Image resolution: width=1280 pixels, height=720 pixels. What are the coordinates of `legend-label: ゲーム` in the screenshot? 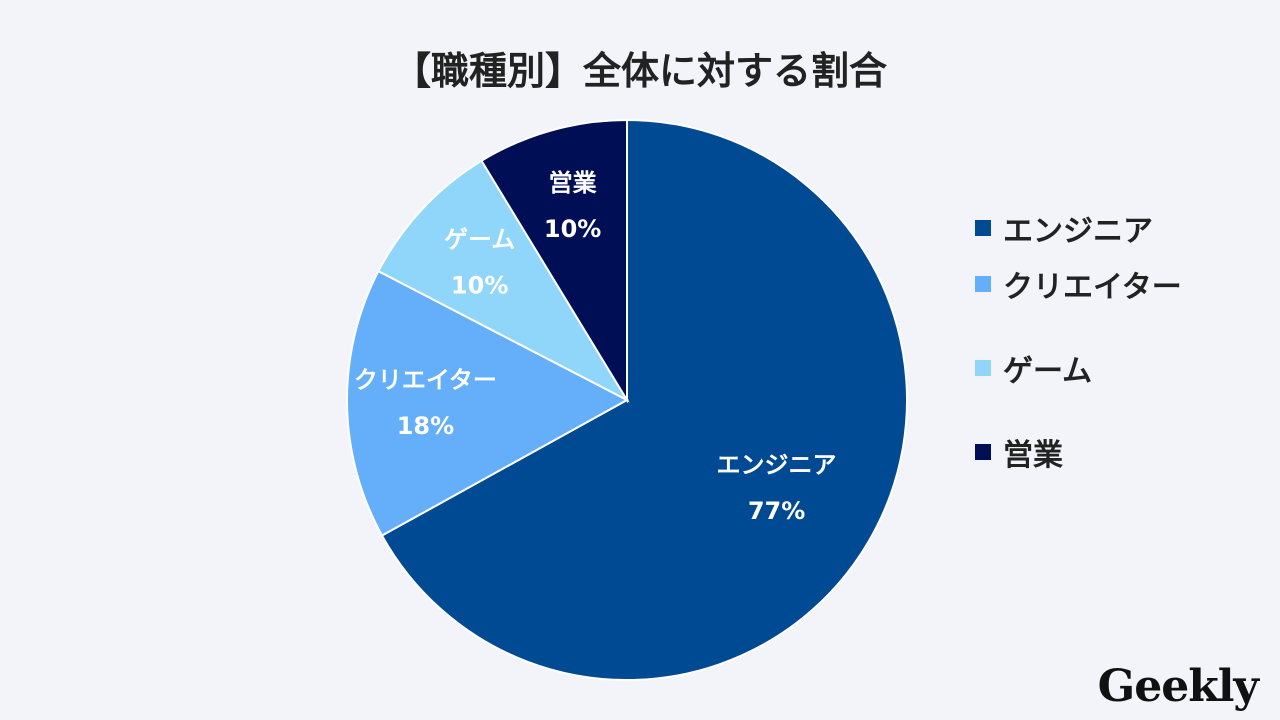 It's located at (1048, 371).